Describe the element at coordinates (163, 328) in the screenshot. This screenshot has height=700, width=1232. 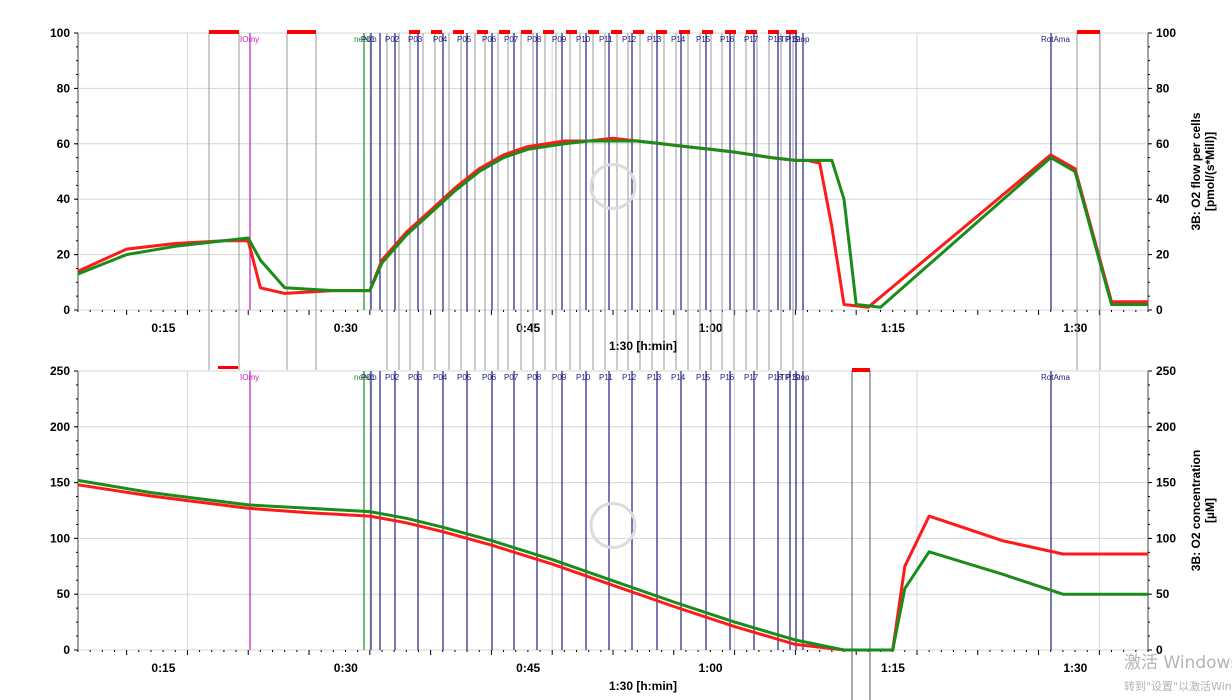
I see `x-tick-label: 0:15` at that location.